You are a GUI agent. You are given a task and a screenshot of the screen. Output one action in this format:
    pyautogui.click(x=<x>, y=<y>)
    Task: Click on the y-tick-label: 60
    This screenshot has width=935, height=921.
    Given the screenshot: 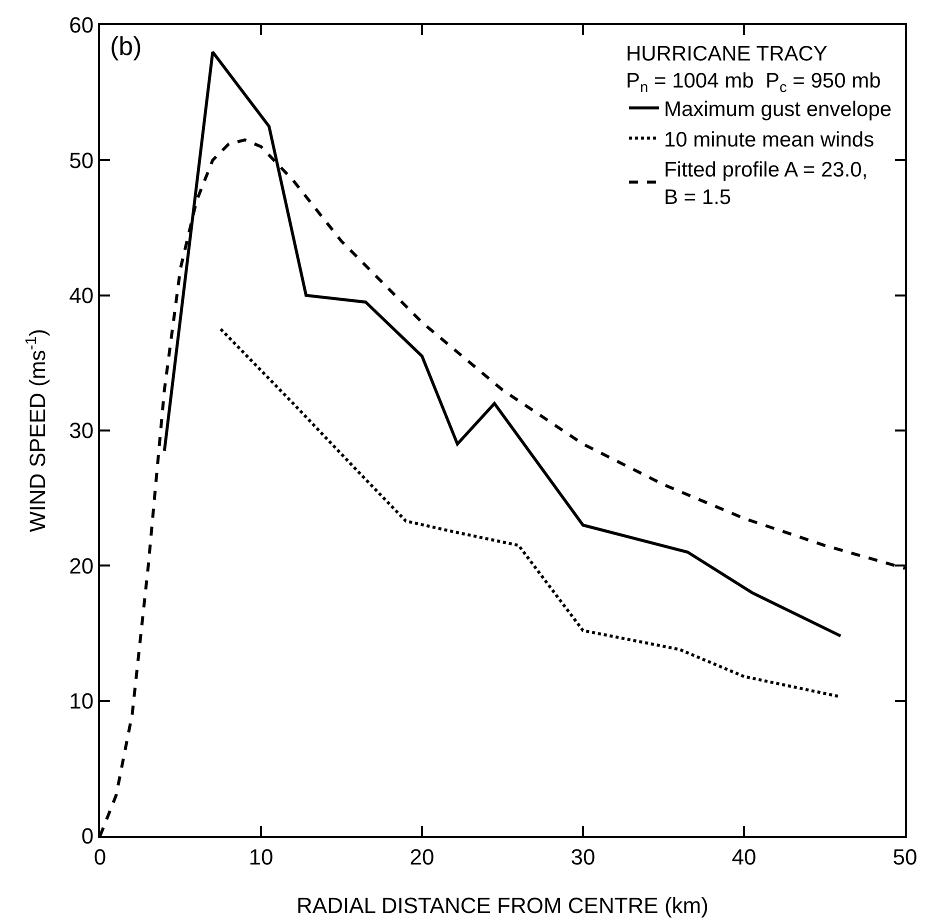 What is the action you would take?
    pyautogui.click(x=81, y=25)
    